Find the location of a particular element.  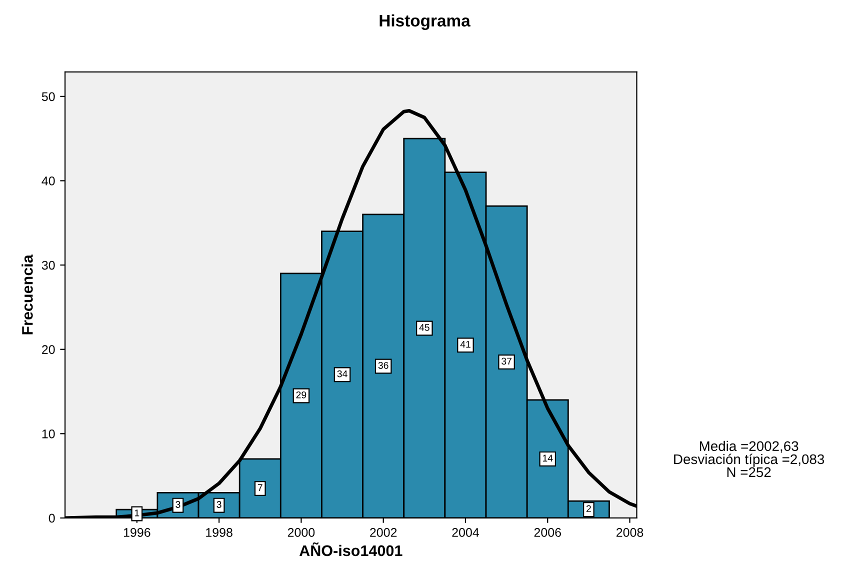

data-label: 14 is located at coordinates (547, 458).